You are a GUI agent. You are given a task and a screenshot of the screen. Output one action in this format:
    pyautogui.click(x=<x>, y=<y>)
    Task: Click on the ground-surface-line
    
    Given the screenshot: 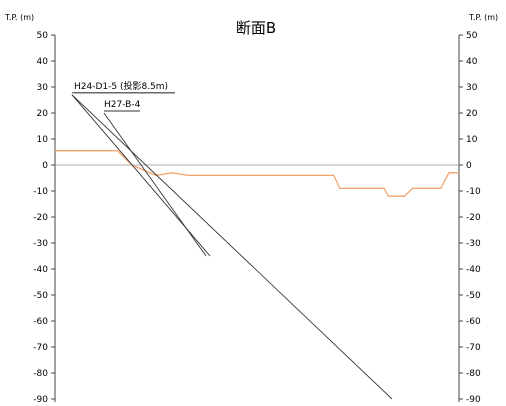 What is the action you would take?
    pyautogui.click(x=257, y=173)
    